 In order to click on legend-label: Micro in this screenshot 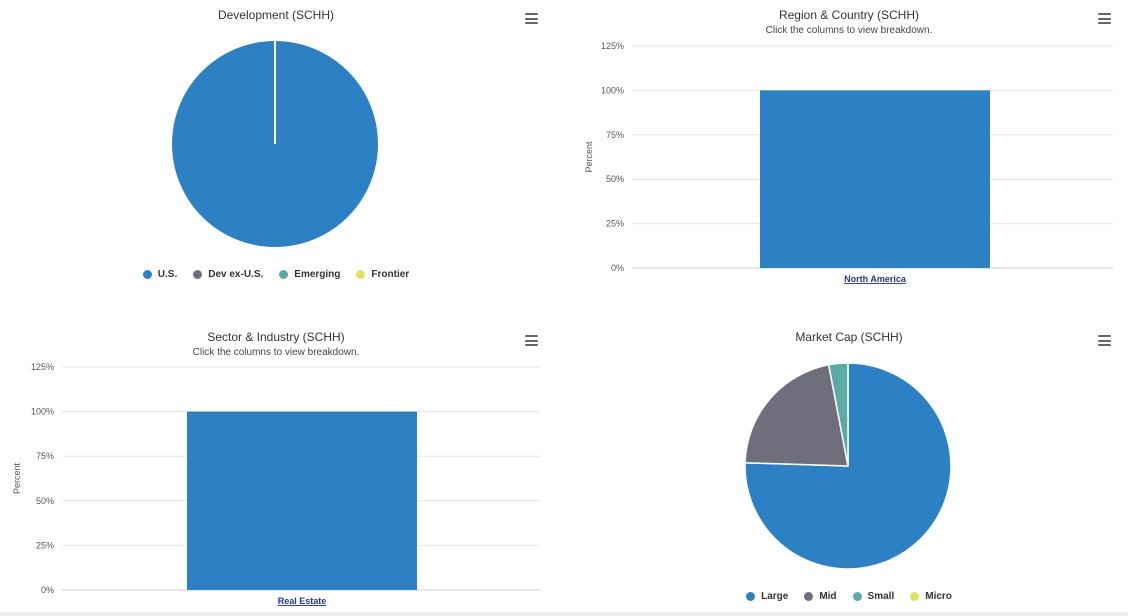, I will do `click(938, 596)`.